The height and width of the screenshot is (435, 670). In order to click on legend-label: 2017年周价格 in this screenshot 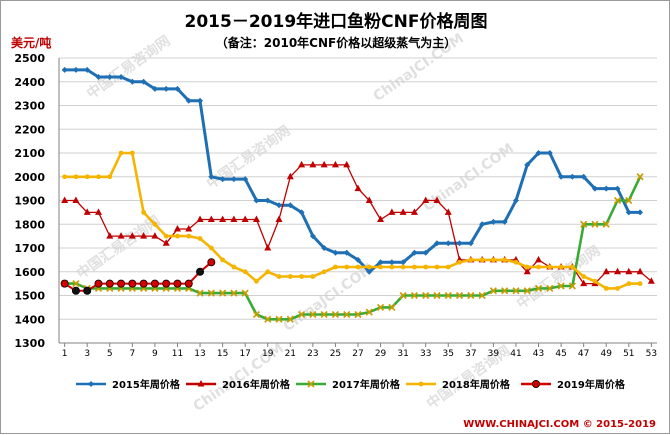, I will do `click(366, 384)`.